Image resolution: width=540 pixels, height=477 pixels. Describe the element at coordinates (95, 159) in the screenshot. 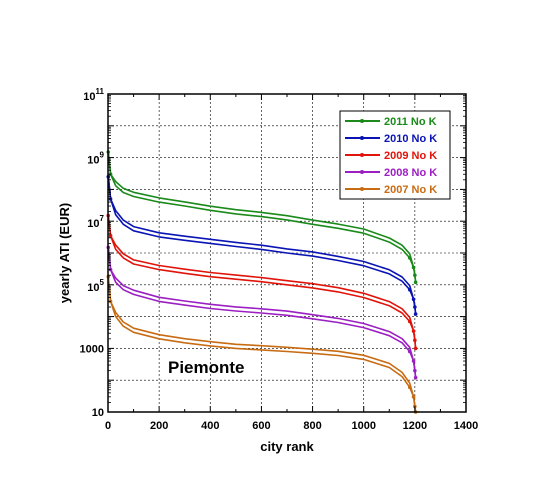

I see `y-tick-label: 10⁹` at that location.